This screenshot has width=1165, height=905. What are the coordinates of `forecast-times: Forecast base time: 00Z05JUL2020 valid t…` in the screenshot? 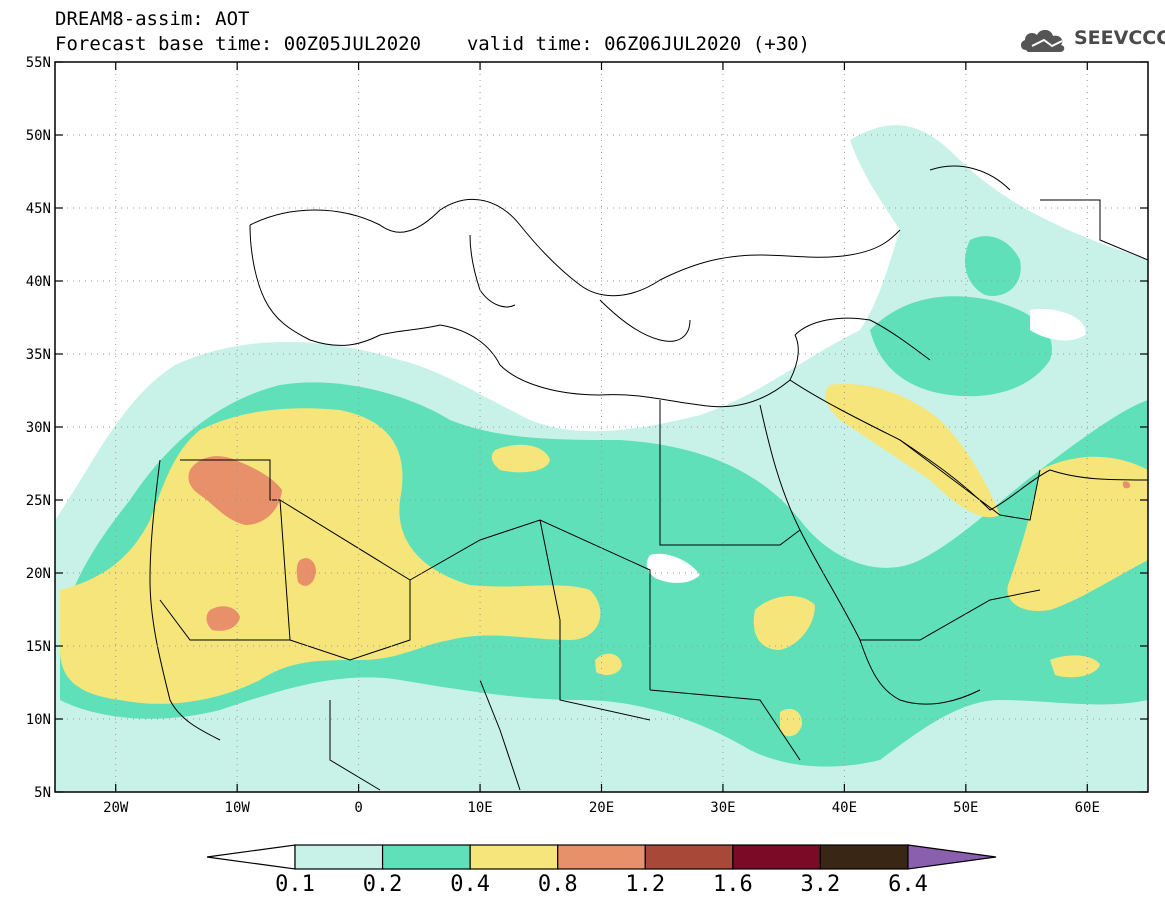 It's located at (432, 44).